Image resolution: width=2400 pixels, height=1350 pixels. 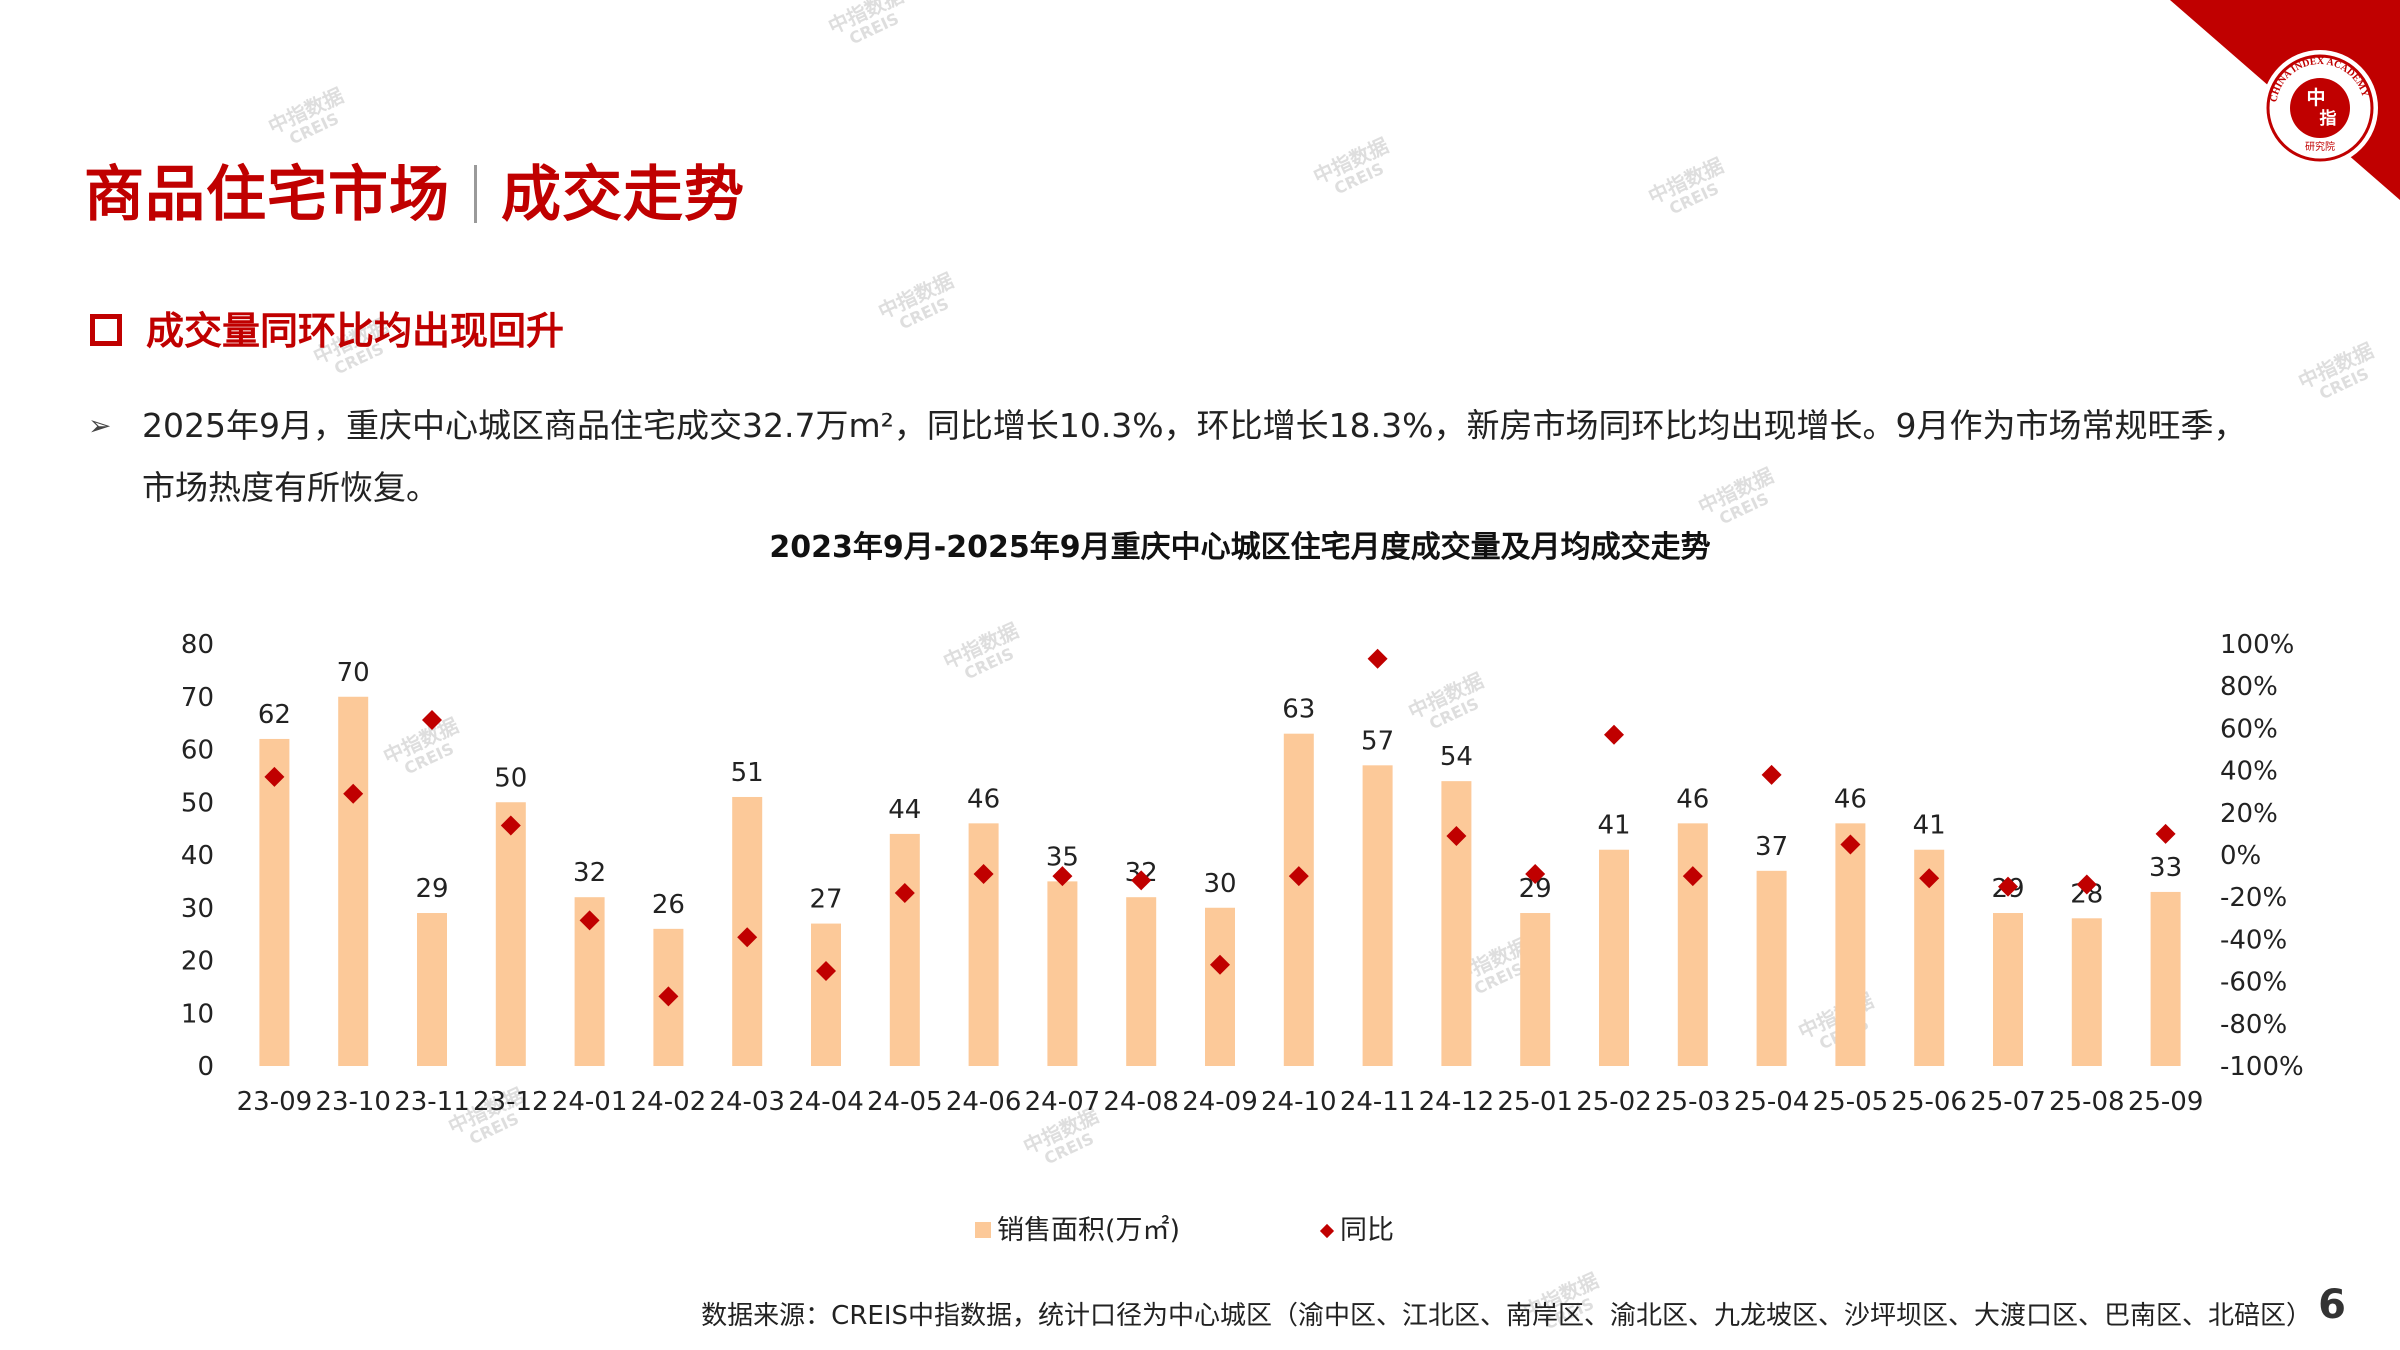 I want to click on academy-logo: CHINA INDEX ACADEMY 中 指 研究院, so click(x=2285, y=100).